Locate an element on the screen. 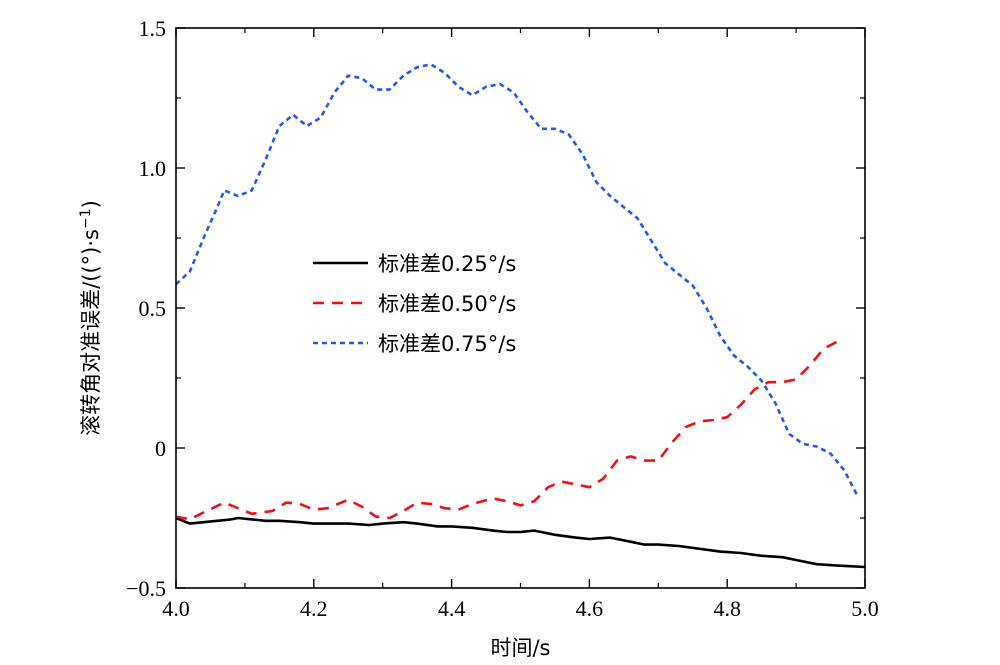 Image resolution: width=1000 pixels, height=665 pixels. x-tick-label: 4.8 is located at coordinates (727, 608).